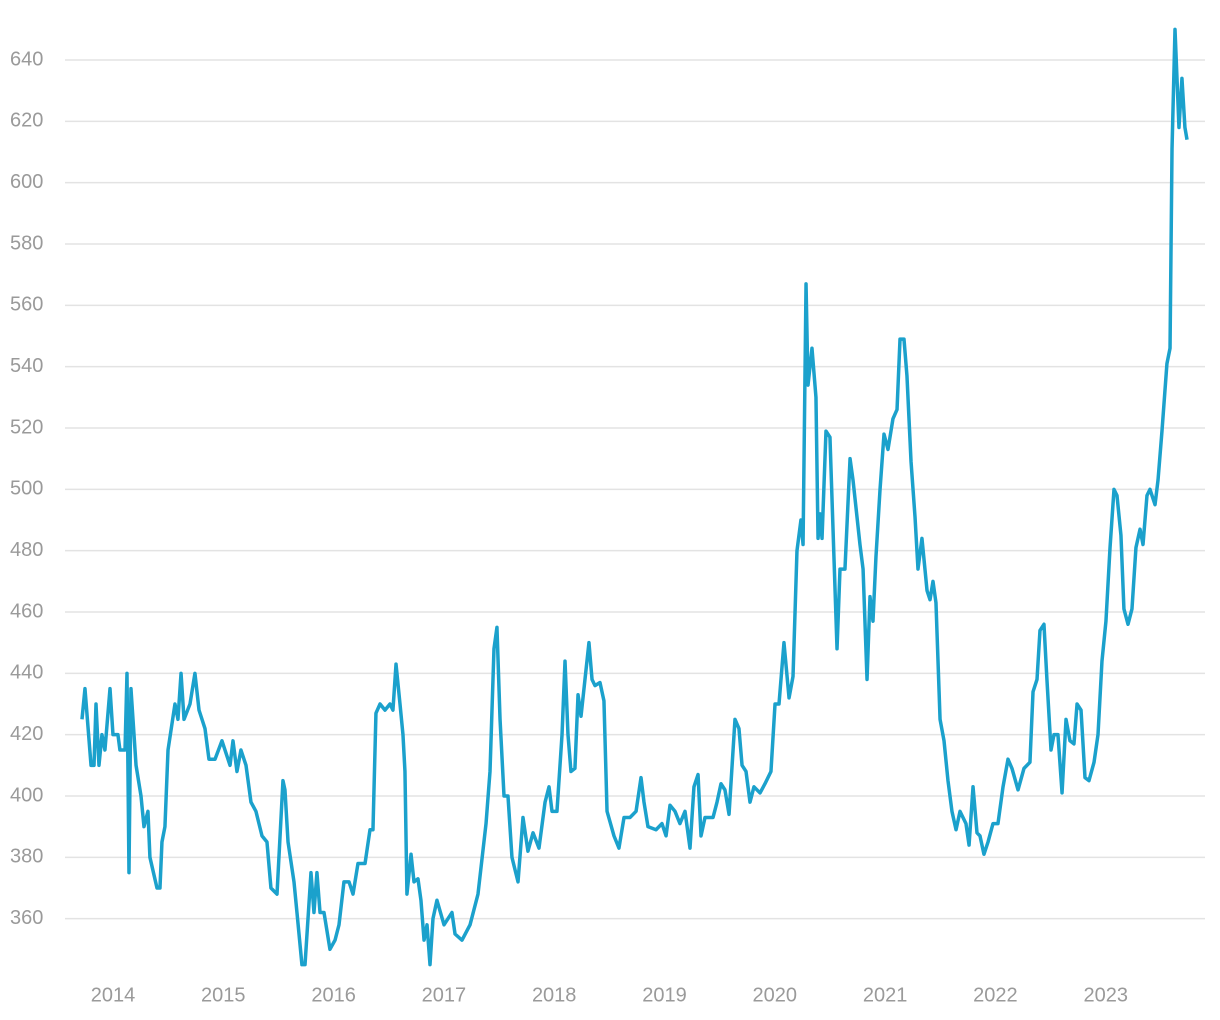  What do you see at coordinates (26, 427) in the screenshot?
I see `y-tick-label: 520` at bounding box center [26, 427].